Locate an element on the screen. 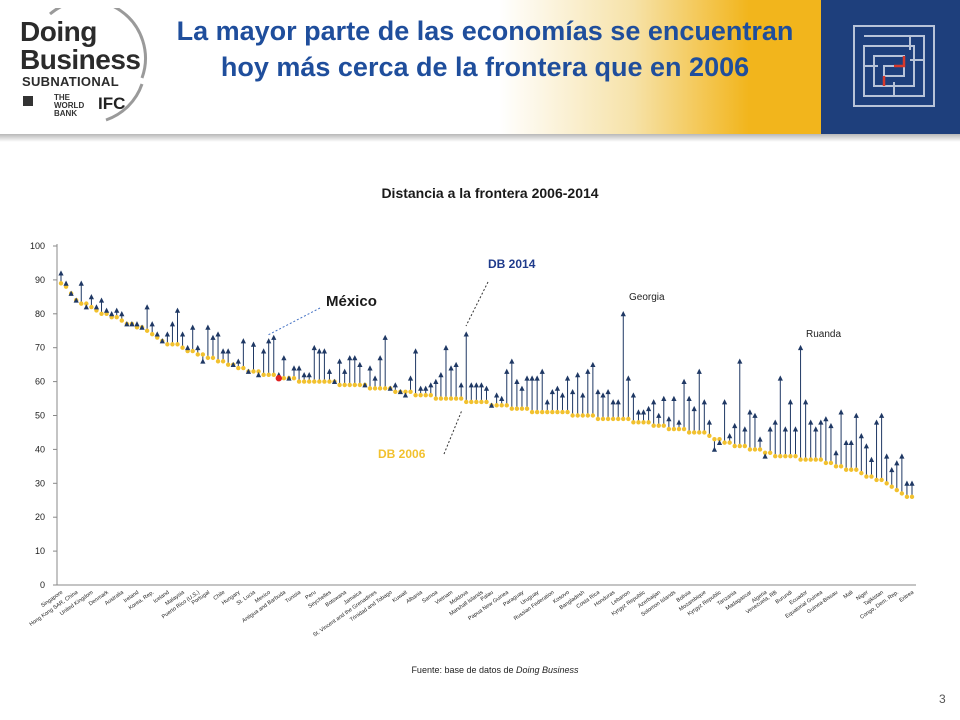 The width and height of the screenshot is (960, 720). db2014-pointer is located at coordinates (477, 304).